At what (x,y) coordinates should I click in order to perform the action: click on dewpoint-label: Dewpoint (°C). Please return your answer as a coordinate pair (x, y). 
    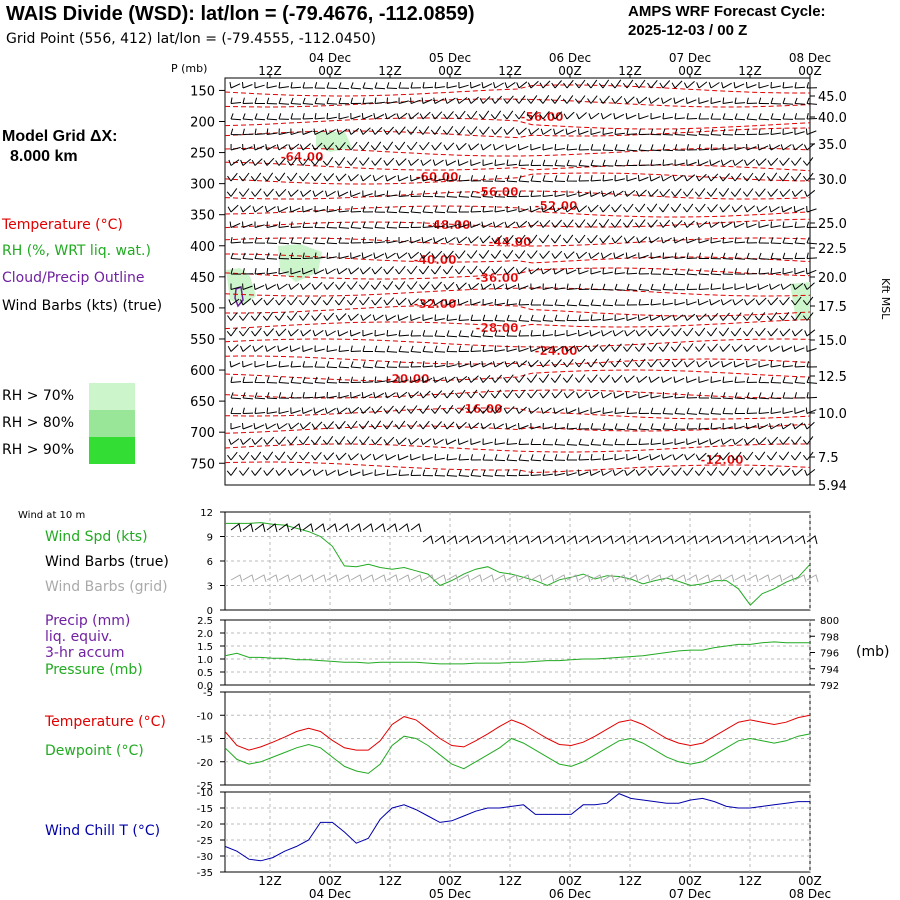
    Looking at the image, I should click on (94, 751).